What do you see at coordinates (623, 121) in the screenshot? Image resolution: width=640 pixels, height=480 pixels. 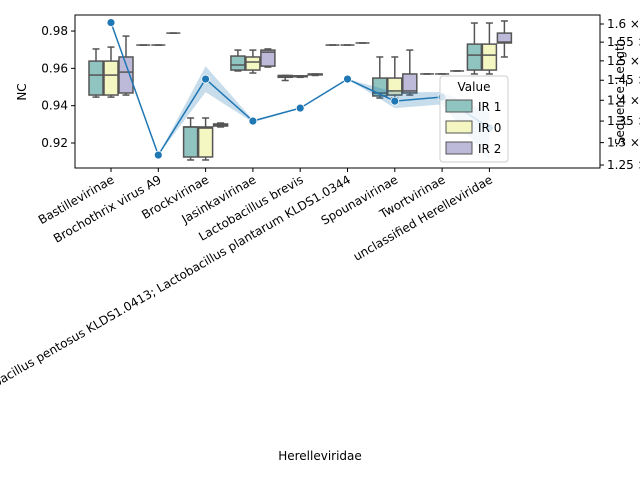 I see `y2-tick-label: 1.35 × 10⁵` at bounding box center [623, 121].